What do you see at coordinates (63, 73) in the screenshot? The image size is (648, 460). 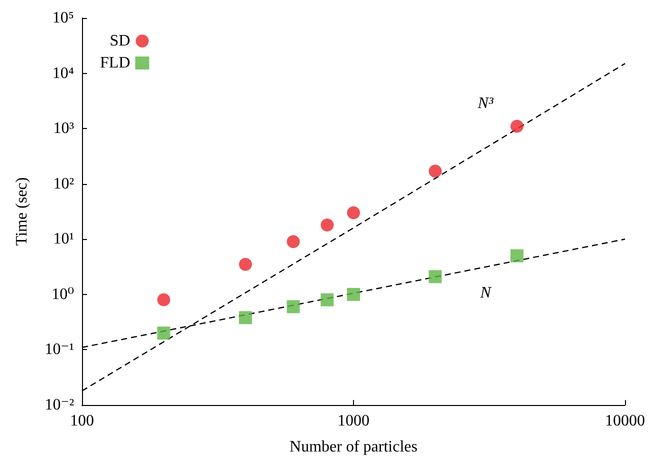 I see `y-tick-label: 10⁴` at bounding box center [63, 73].